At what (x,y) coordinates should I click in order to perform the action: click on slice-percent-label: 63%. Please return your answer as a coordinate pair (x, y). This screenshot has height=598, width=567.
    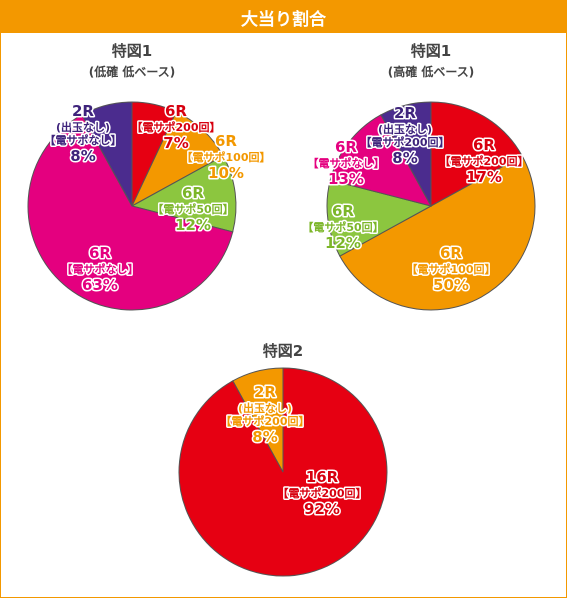
    Looking at the image, I should click on (100, 285).